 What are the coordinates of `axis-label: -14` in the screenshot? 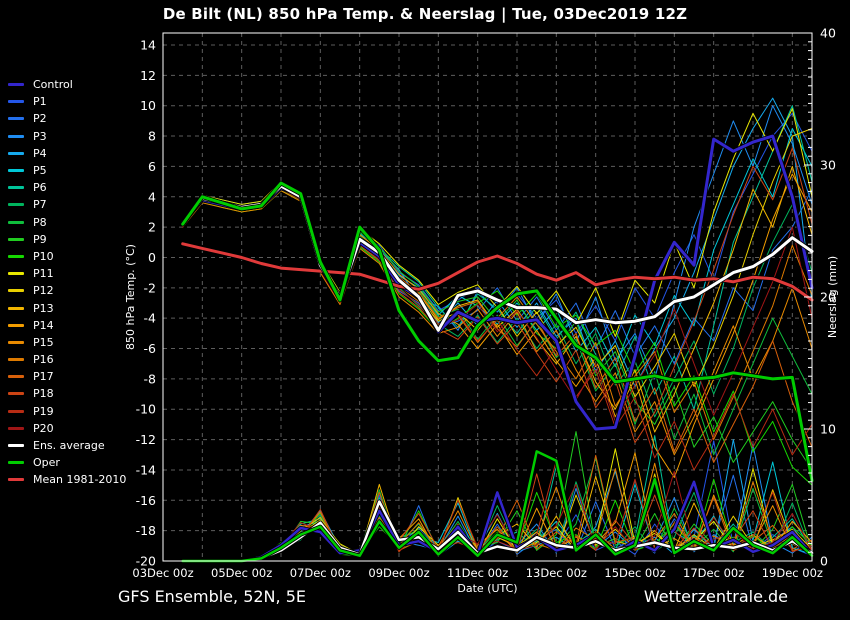 It's located at (146, 469).